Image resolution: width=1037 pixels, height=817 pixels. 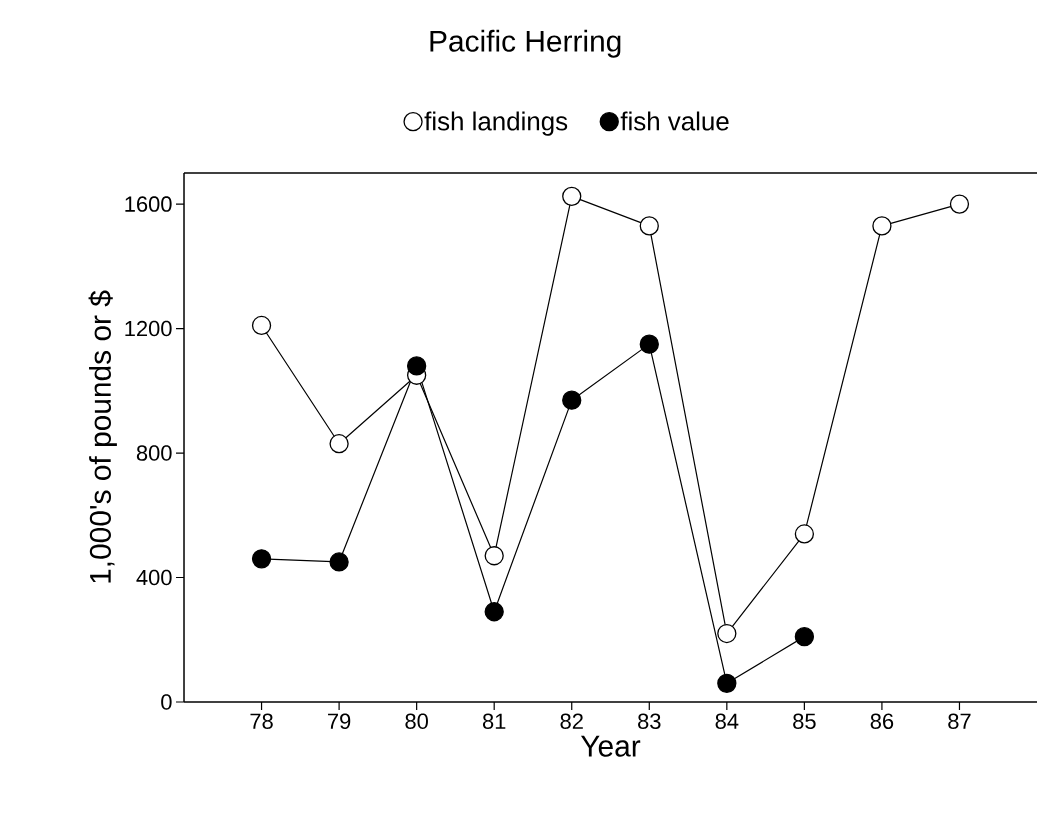 What do you see at coordinates (727, 721) in the screenshot?
I see `x-tick-label: 84` at bounding box center [727, 721].